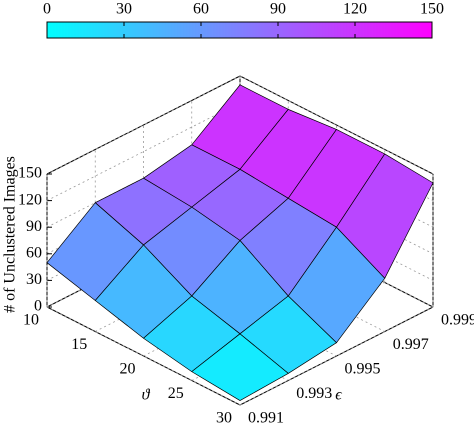  What do you see at coordinates (201, 9) in the screenshot?
I see `colorbar-tick-label: 60` at bounding box center [201, 9].